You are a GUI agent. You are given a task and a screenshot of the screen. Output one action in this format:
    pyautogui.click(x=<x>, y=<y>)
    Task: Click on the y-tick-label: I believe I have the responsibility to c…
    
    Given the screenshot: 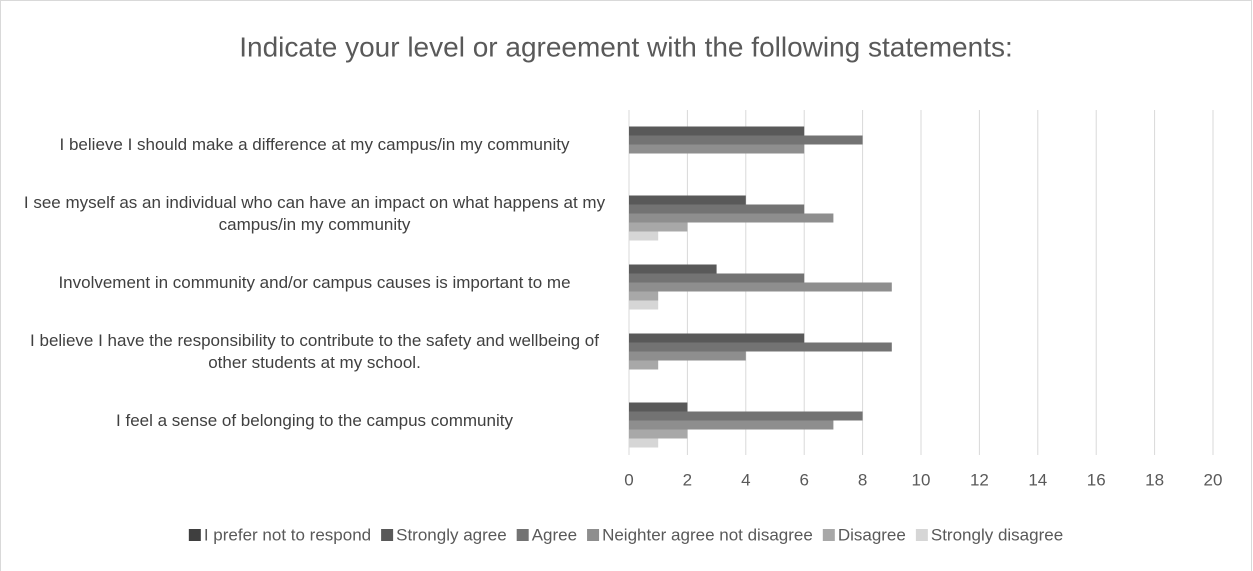 What is the action you would take?
    pyautogui.click(x=314, y=351)
    